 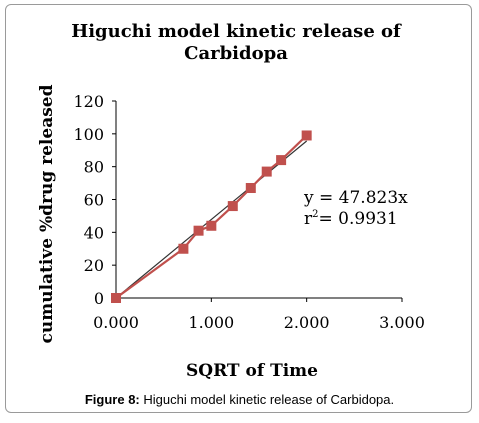 I want to click on y-tick-label: 100, so click(x=88, y=134).